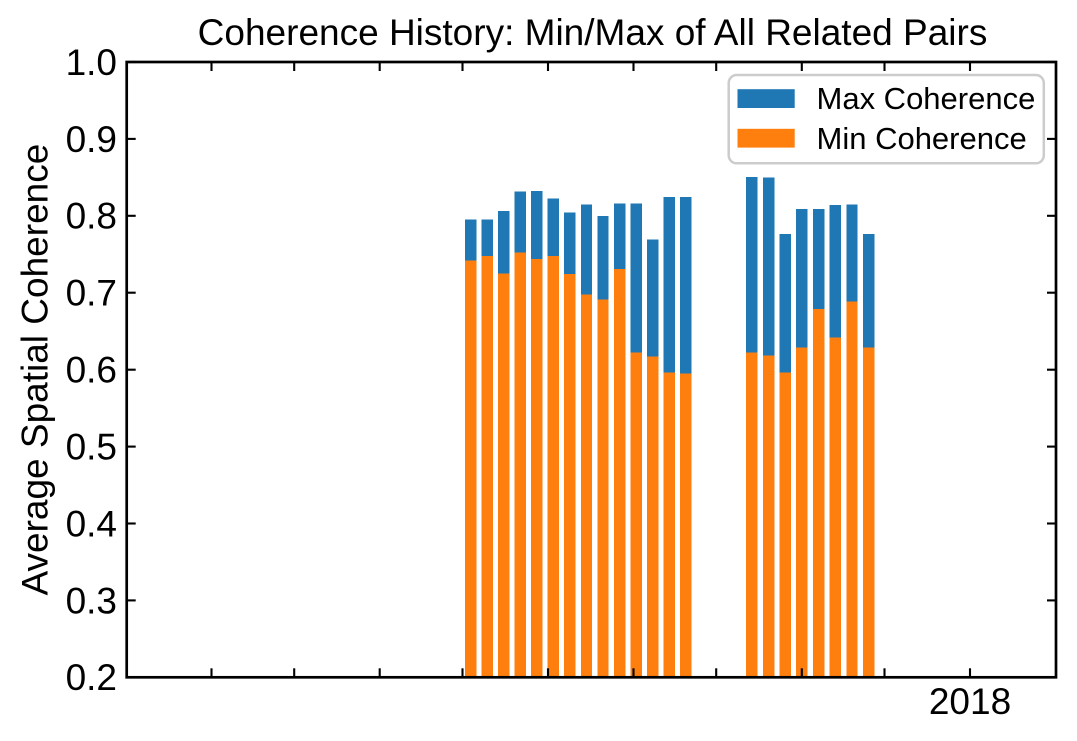 This screenshot has height=741, width=1077. I want to click on svg-text: 0.6, so click(91, 370).